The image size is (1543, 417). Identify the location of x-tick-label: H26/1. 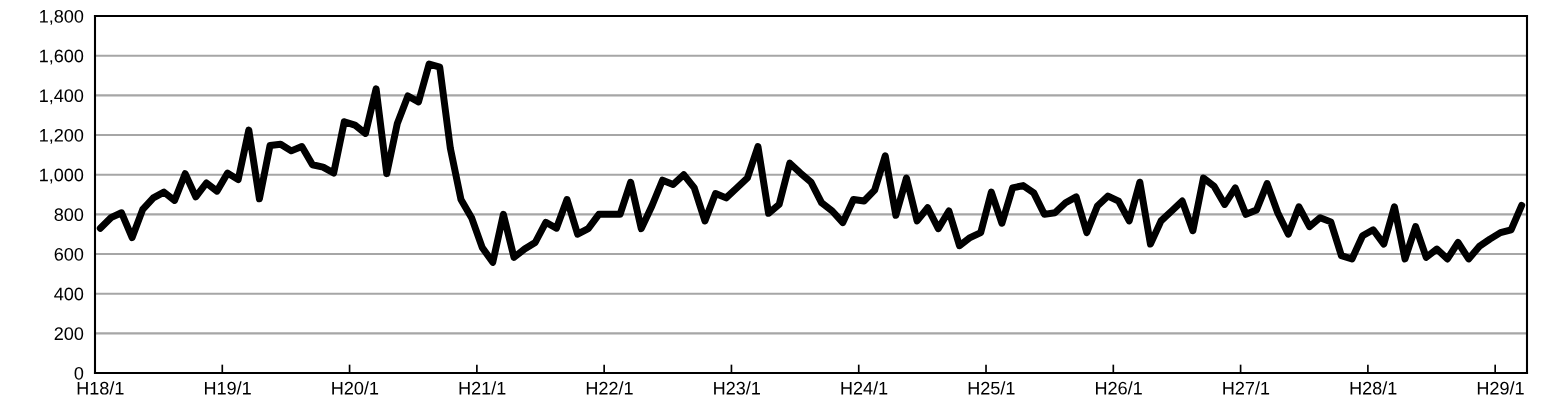
(1119, 388).